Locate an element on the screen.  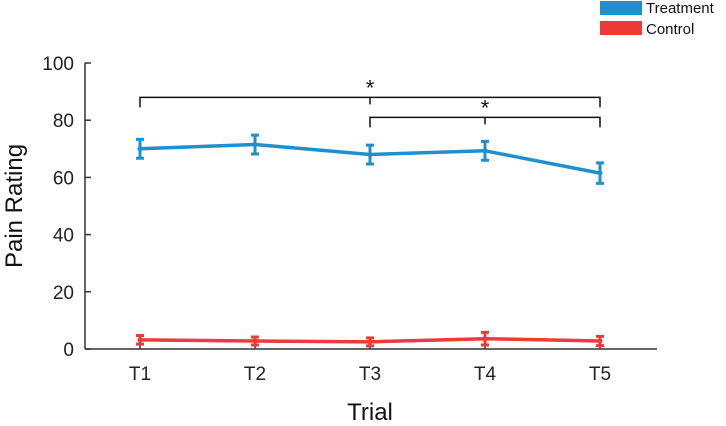
x-tick-label: T1 is located at coordinates (140, 374).